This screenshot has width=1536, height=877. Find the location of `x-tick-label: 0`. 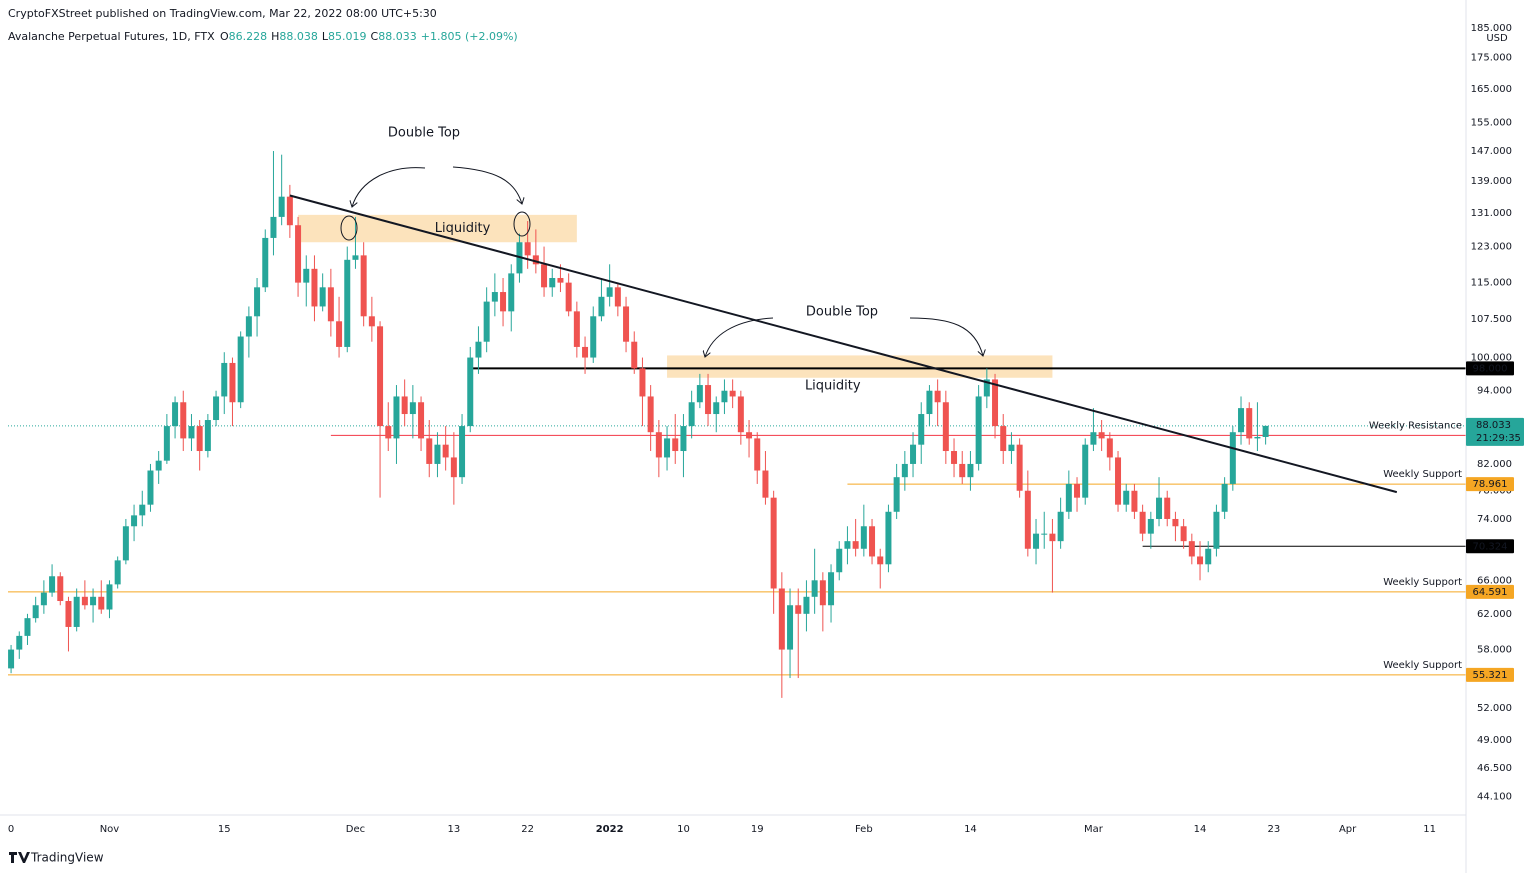

x-tick-label: 0 is located at coordinates (11, 829).